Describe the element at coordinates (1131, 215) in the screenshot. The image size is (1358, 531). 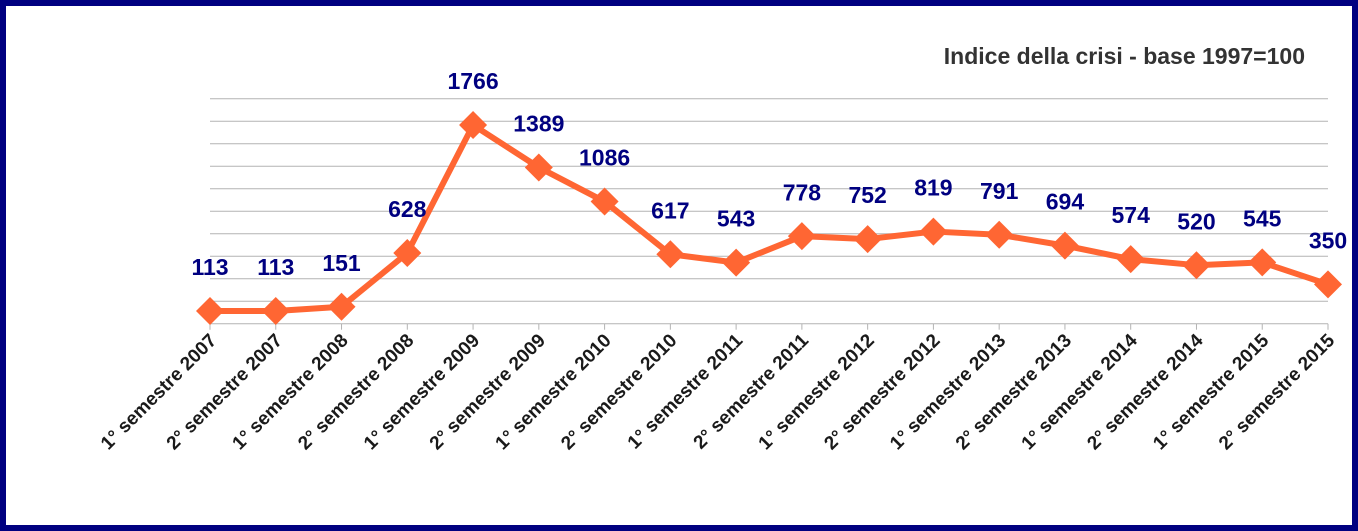
I see `data-label: 574` at that location.